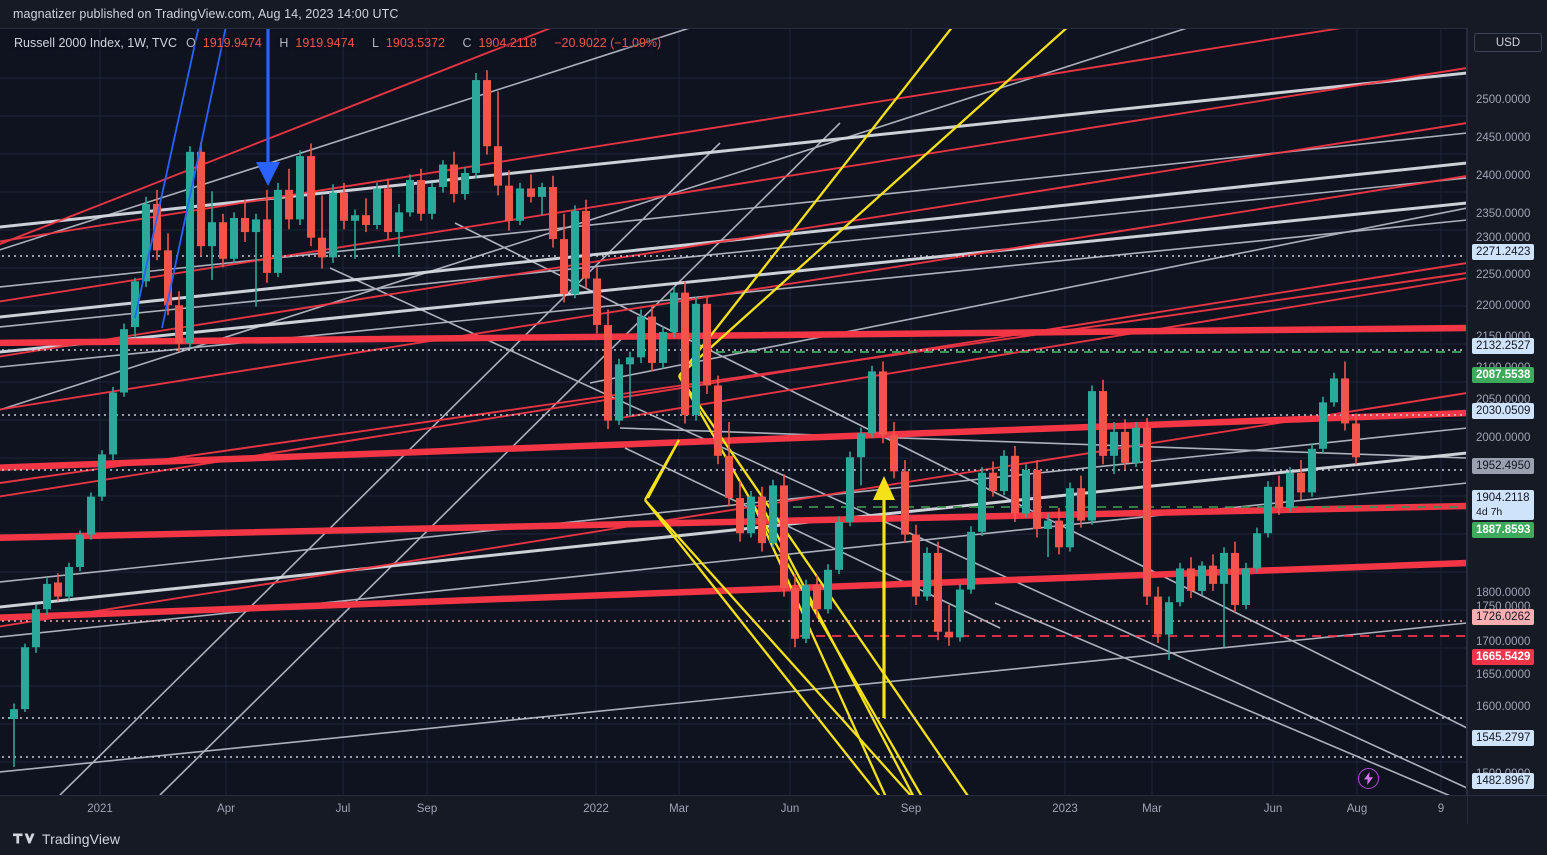  I want to click on tradingview-logo-icon, so click(24, 838).